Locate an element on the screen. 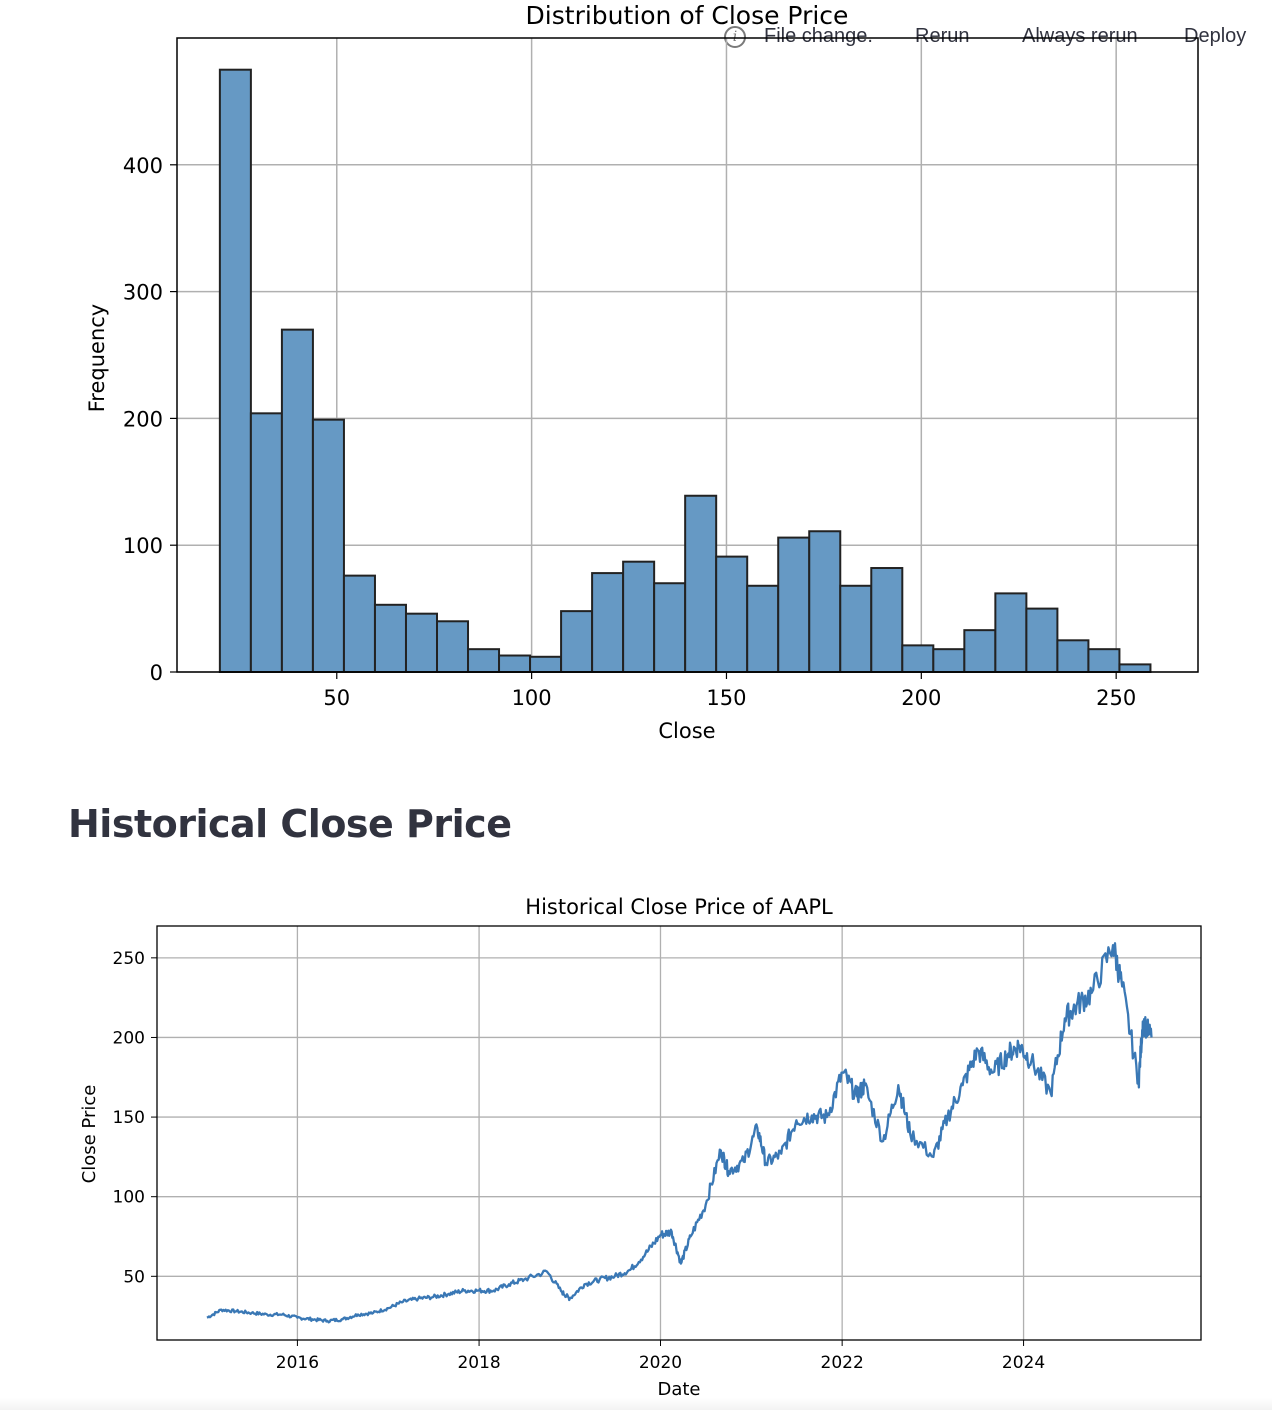  line-ytick-label: 50 is located at coordinates (134, 1277).